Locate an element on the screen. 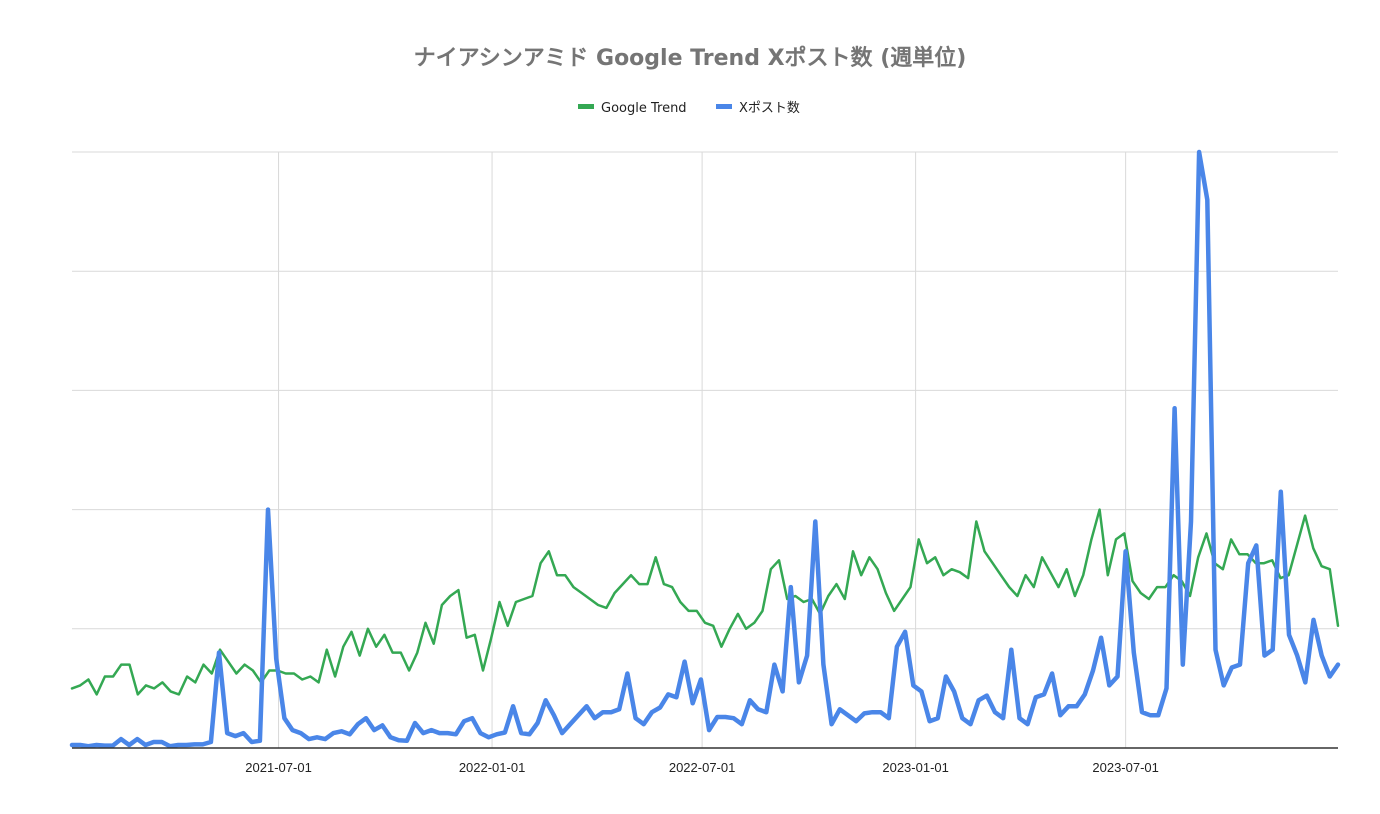  x-tick-label: 2022-07-01 is located at coordinates (702, 767).